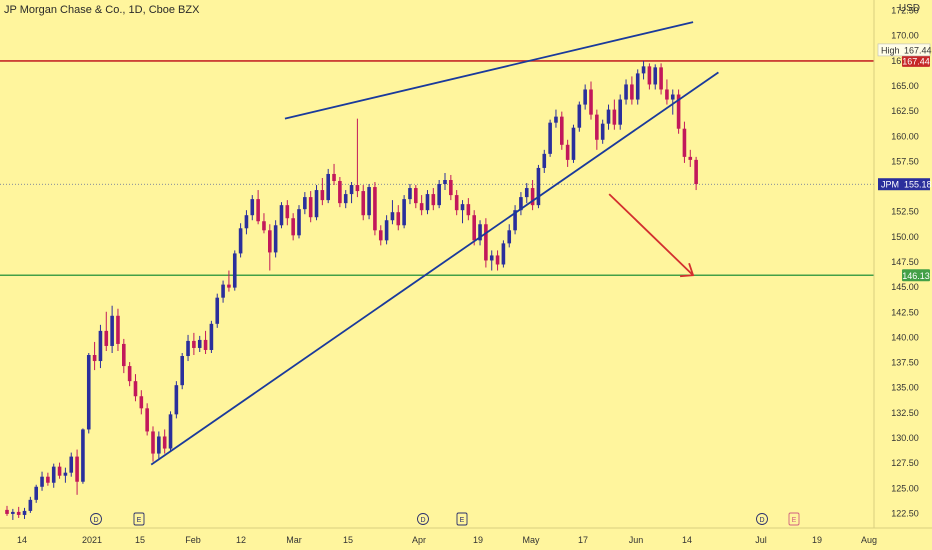 This screenshot has height=550, width=932. What do you see at coordinates (905, 161) in the screenshot?
I see `y-tick-label: 157.50` at bounding box center [905, 161].